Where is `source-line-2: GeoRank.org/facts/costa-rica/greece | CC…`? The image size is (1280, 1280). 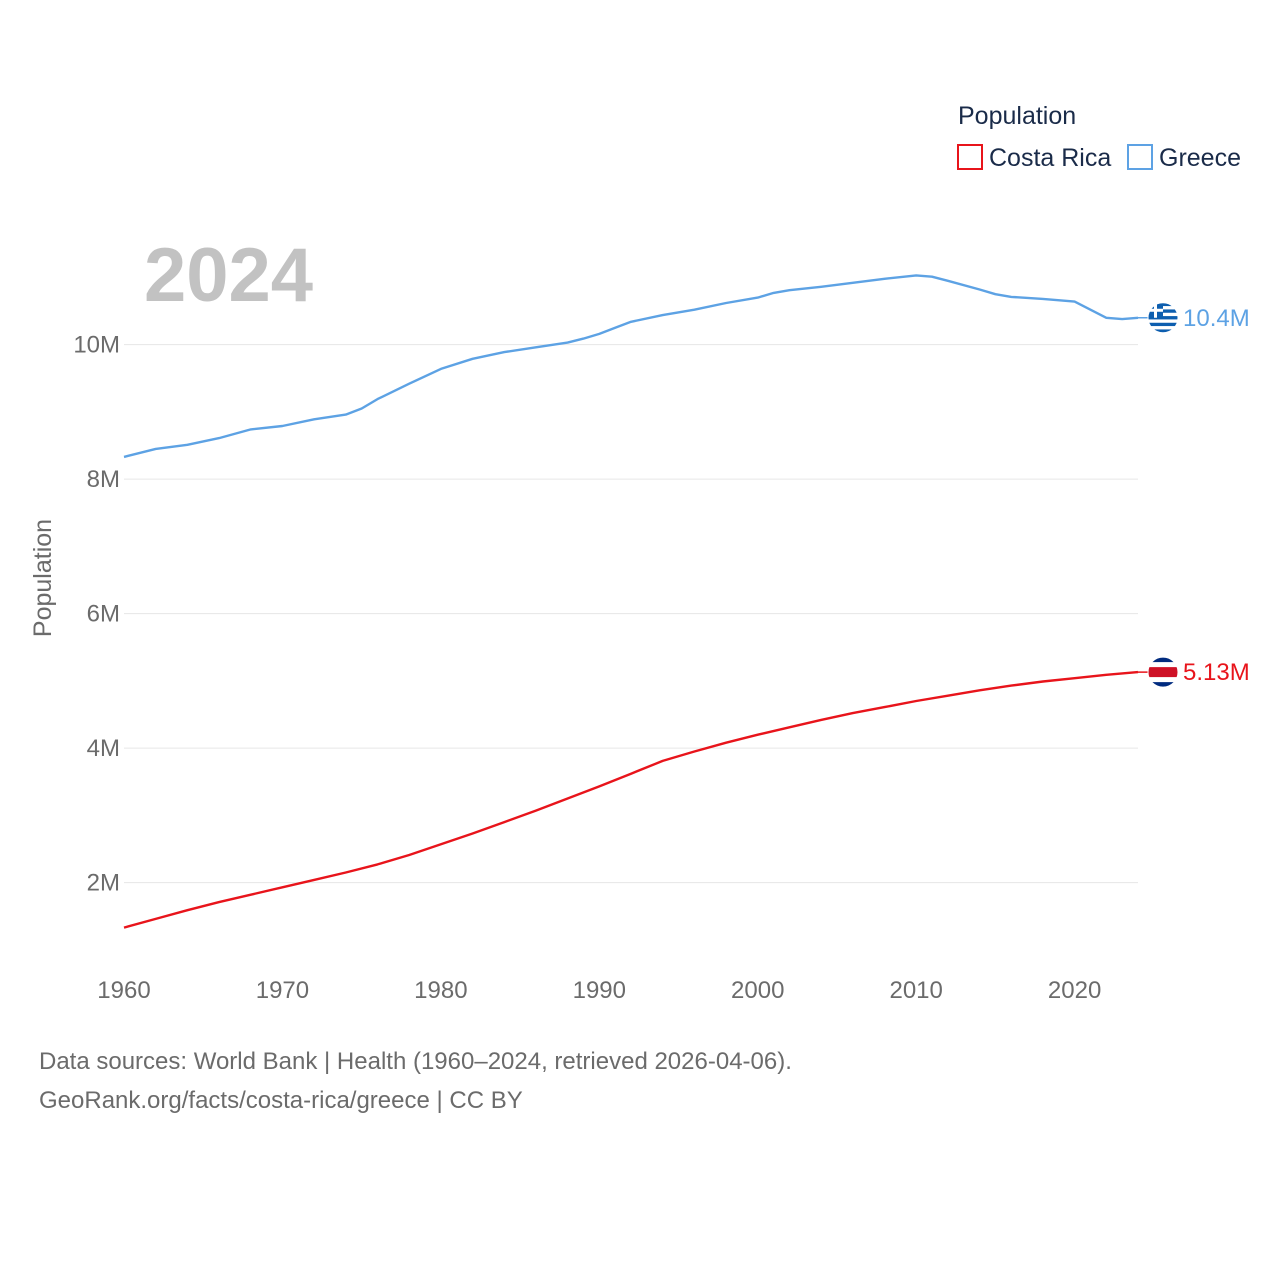
source-line-2: GeoRank.org/facts/costa-rica/greece | CC… is located at coordinates (281, 1100).